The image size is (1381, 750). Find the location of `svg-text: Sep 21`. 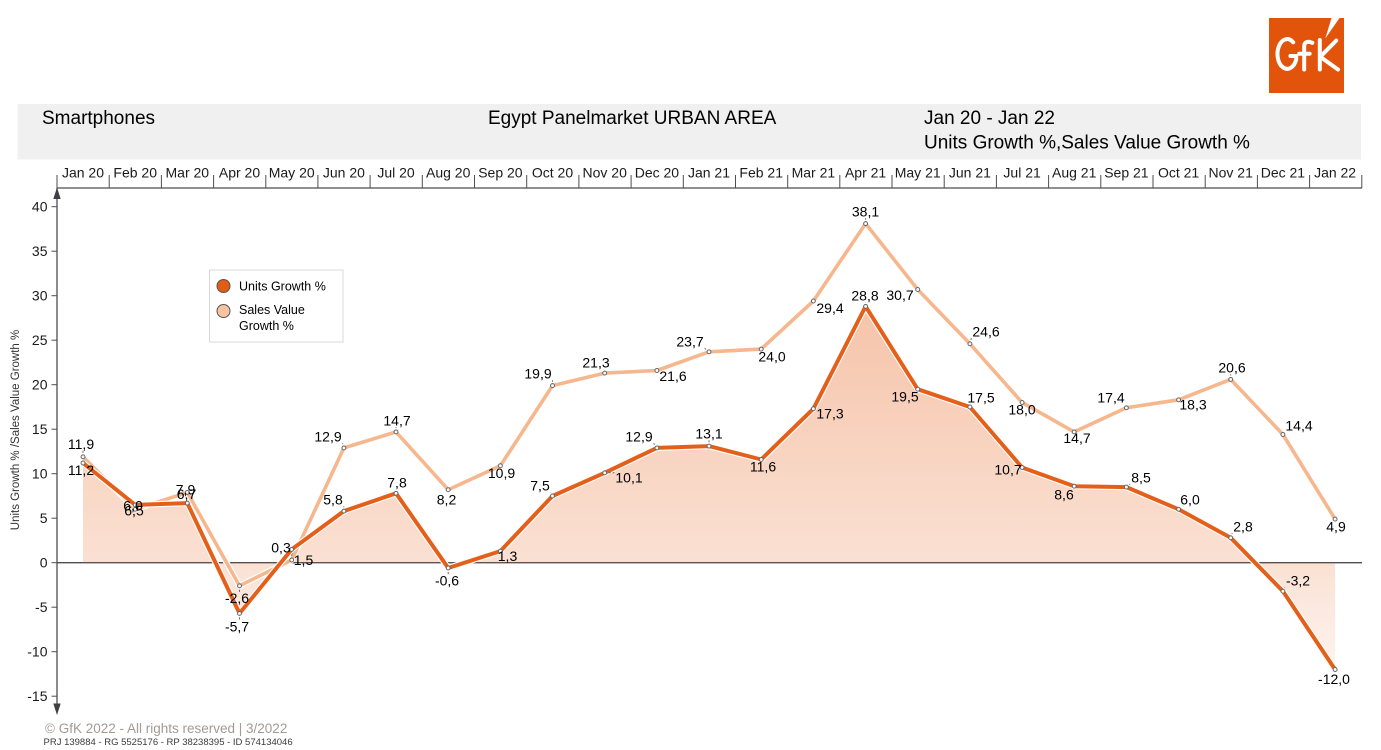

svg-text: Sep 21 is located at coordinates (1126, 173).